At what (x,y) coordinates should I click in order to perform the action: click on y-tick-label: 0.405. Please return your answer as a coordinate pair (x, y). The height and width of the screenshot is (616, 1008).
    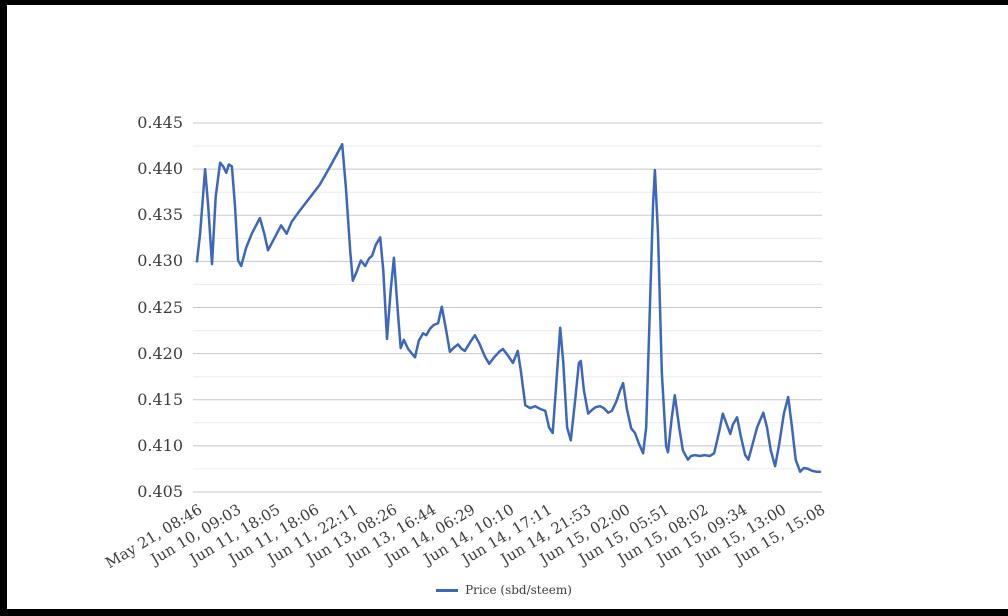
    Looking at the image, I should click on (160, 491).